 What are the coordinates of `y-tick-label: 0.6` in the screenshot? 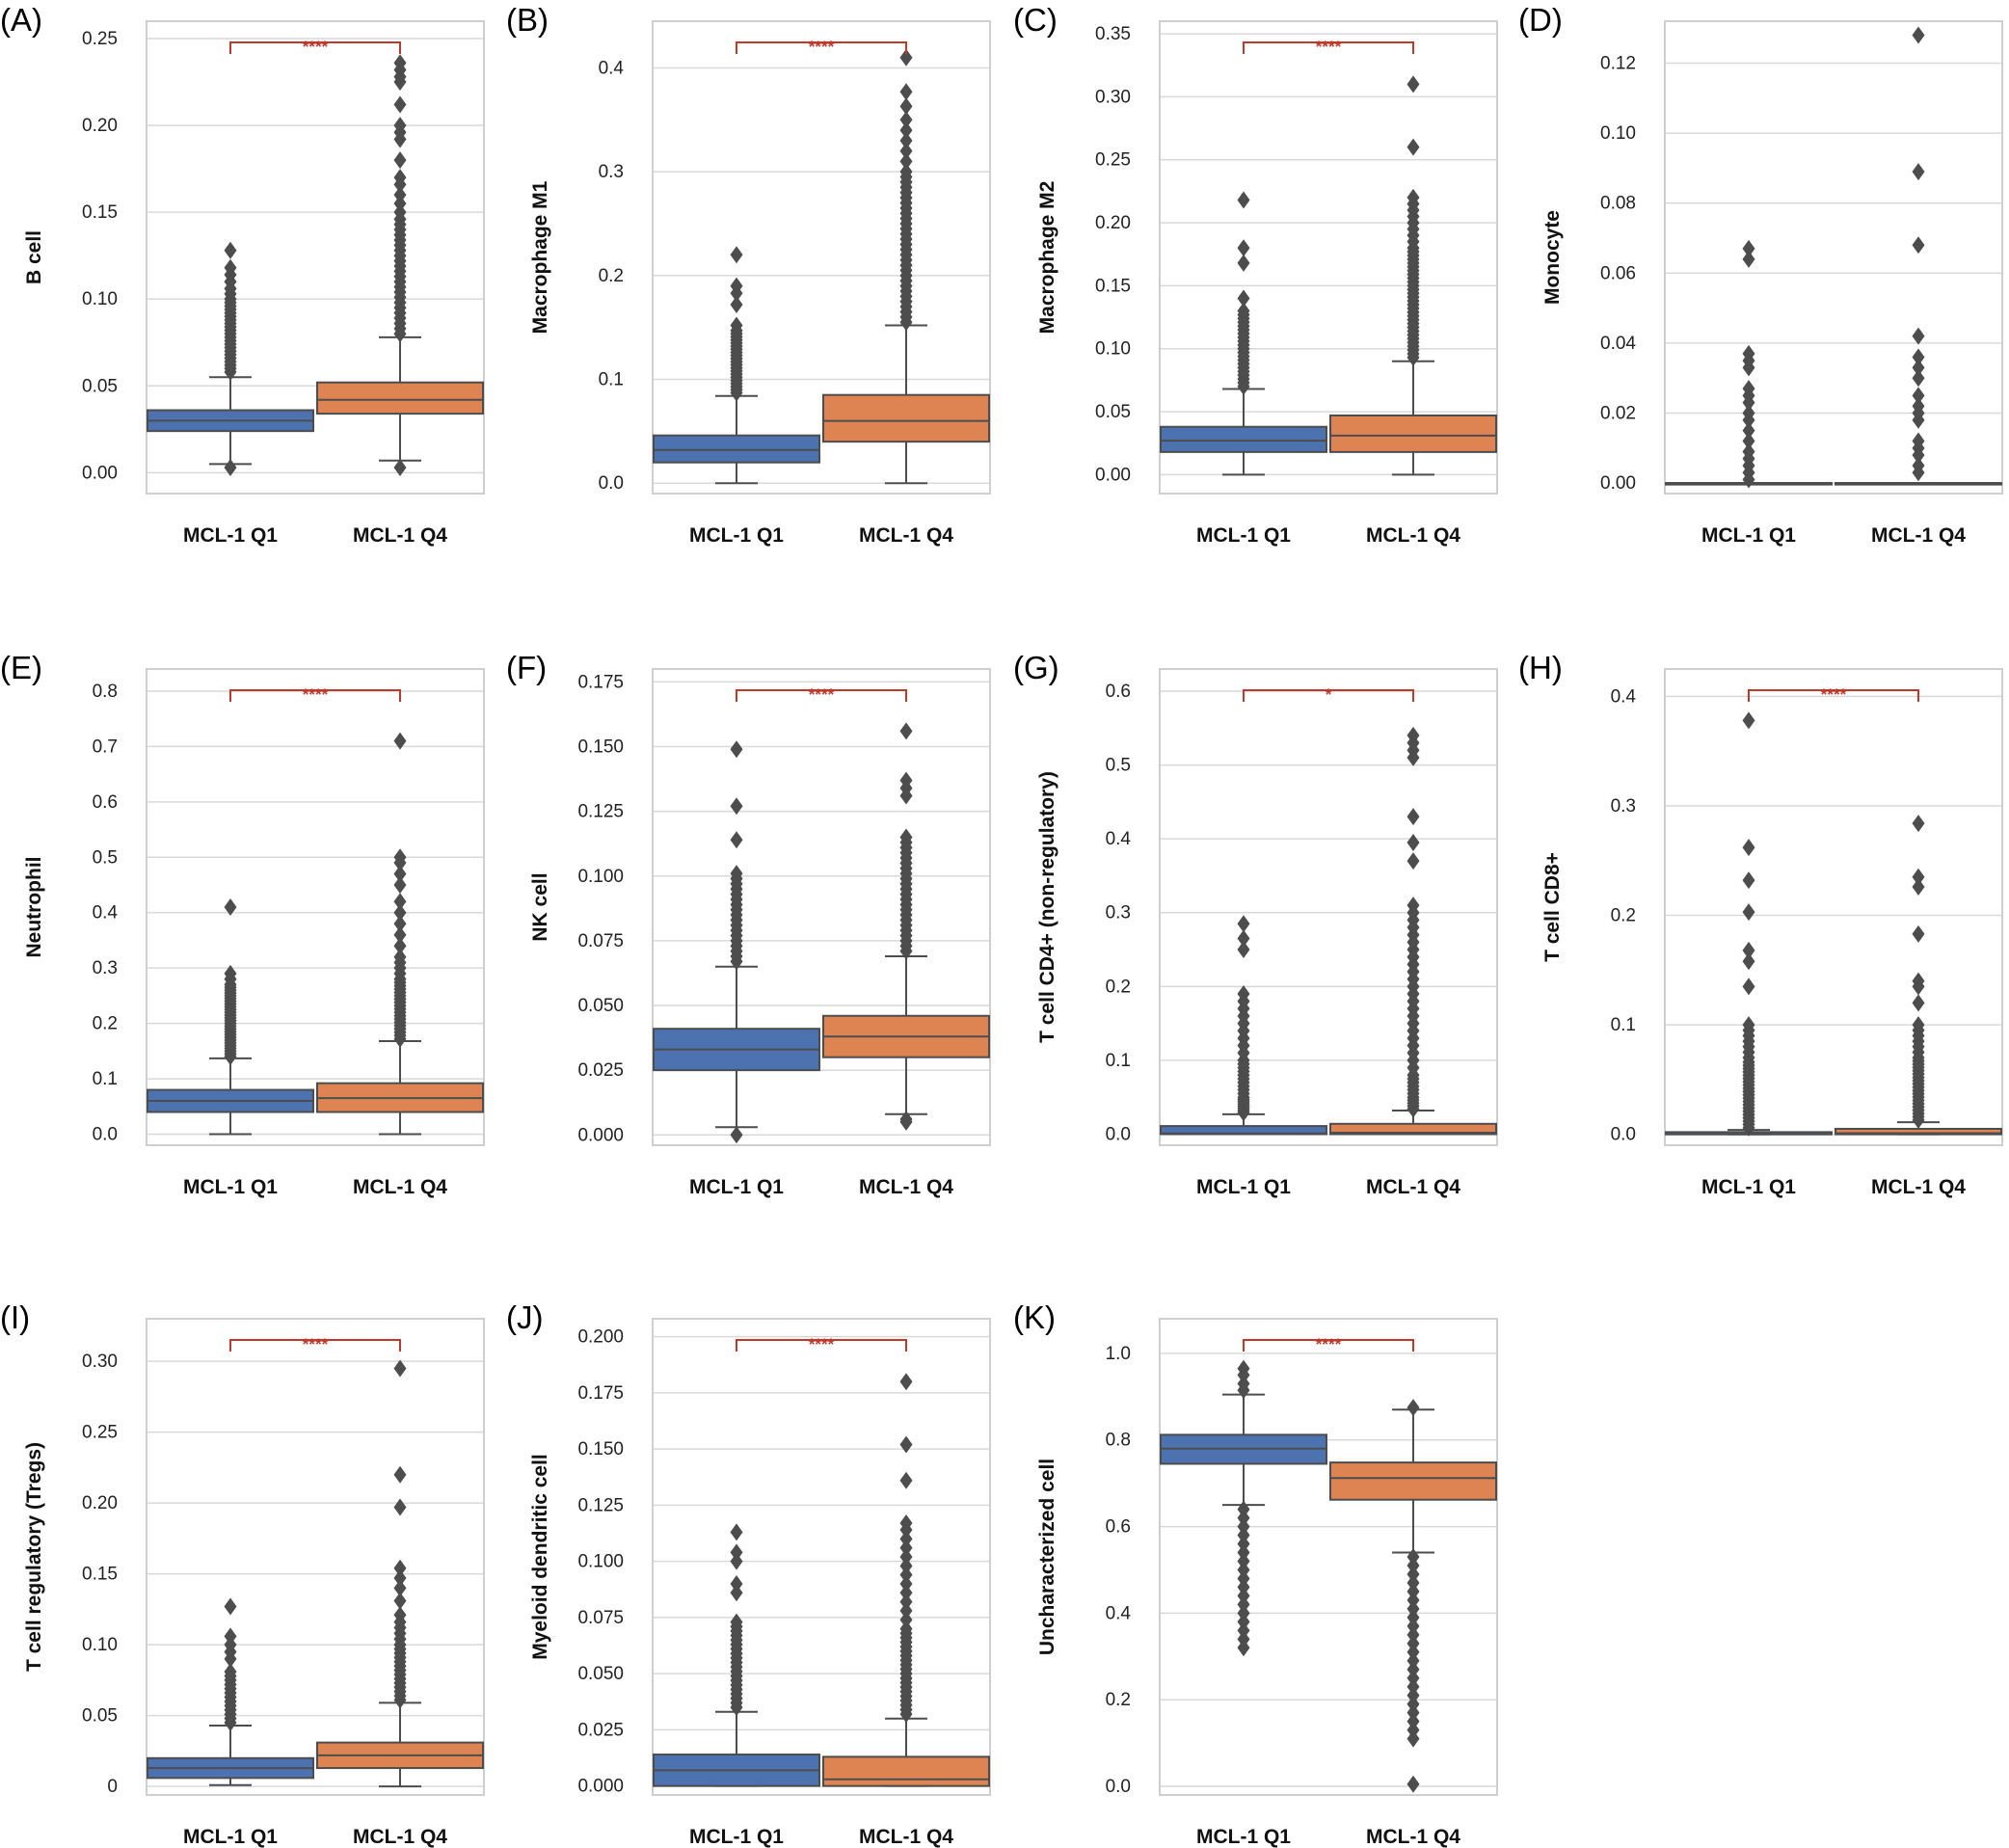 It's located at (1118, 692).